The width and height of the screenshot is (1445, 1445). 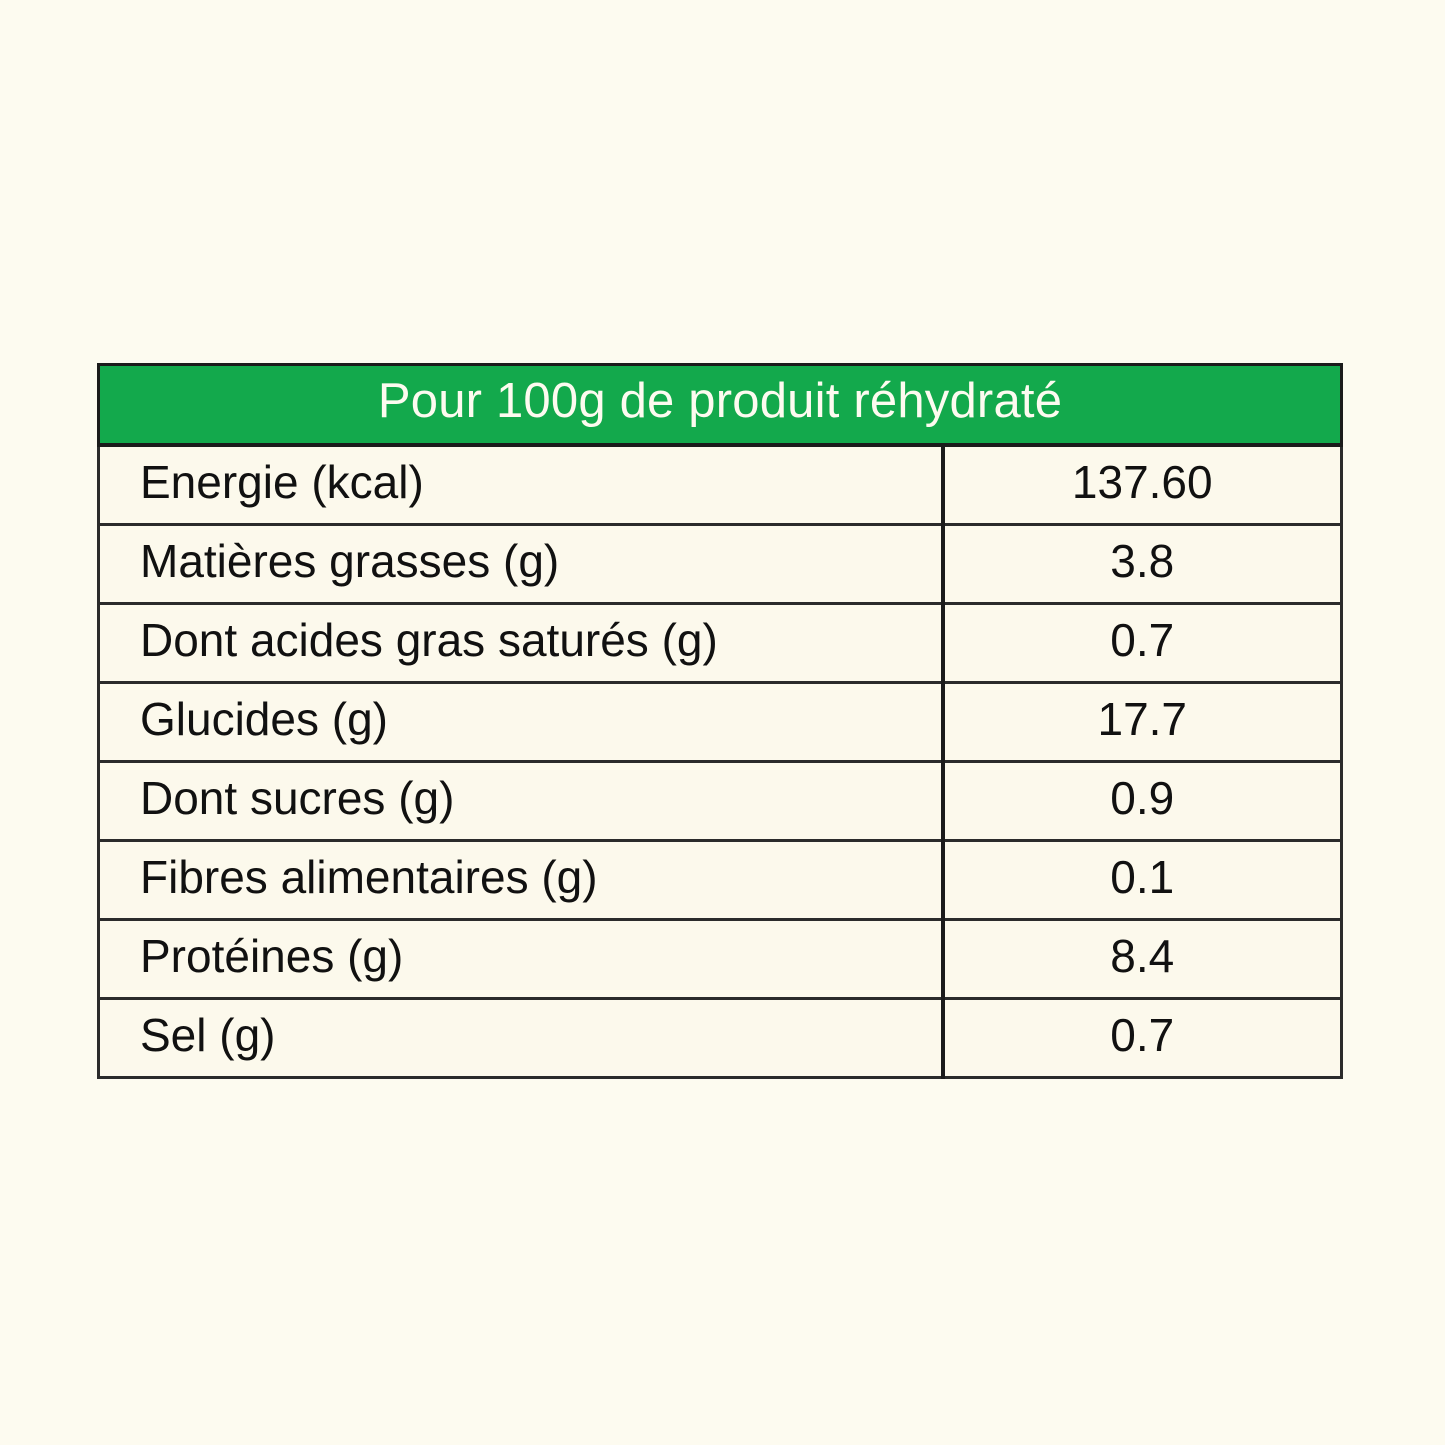 I want to click on table-row: Dont sucres (g) 0.9, so click(x=720, y=801).